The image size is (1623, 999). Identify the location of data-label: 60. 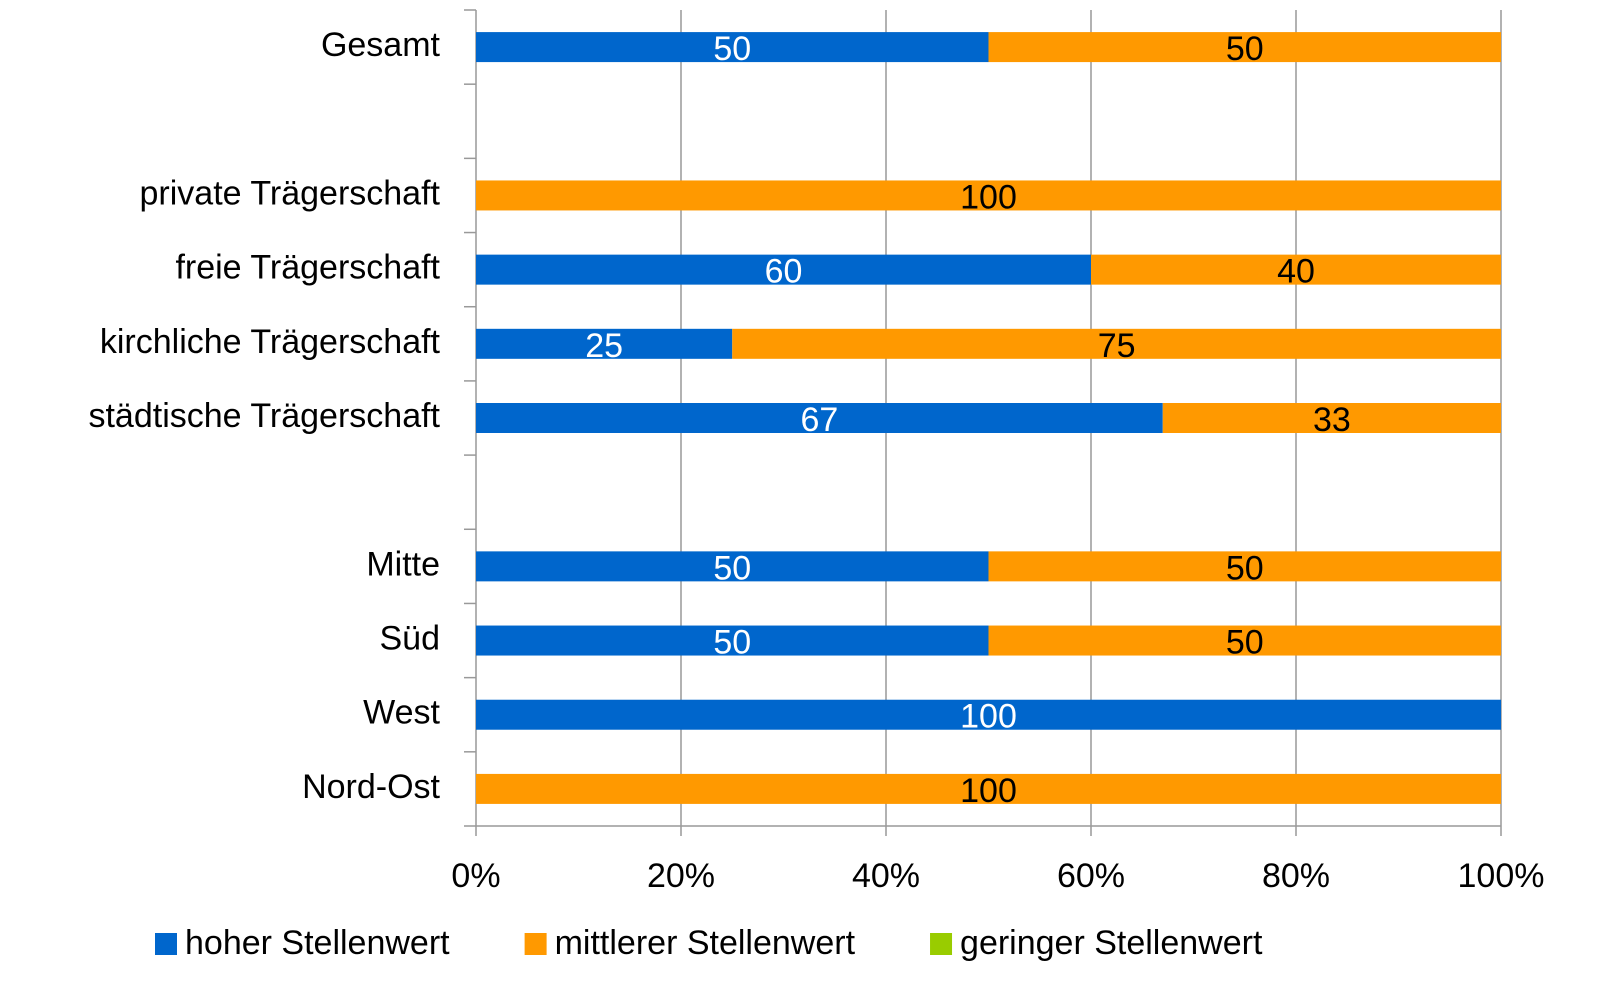
(784, 272).